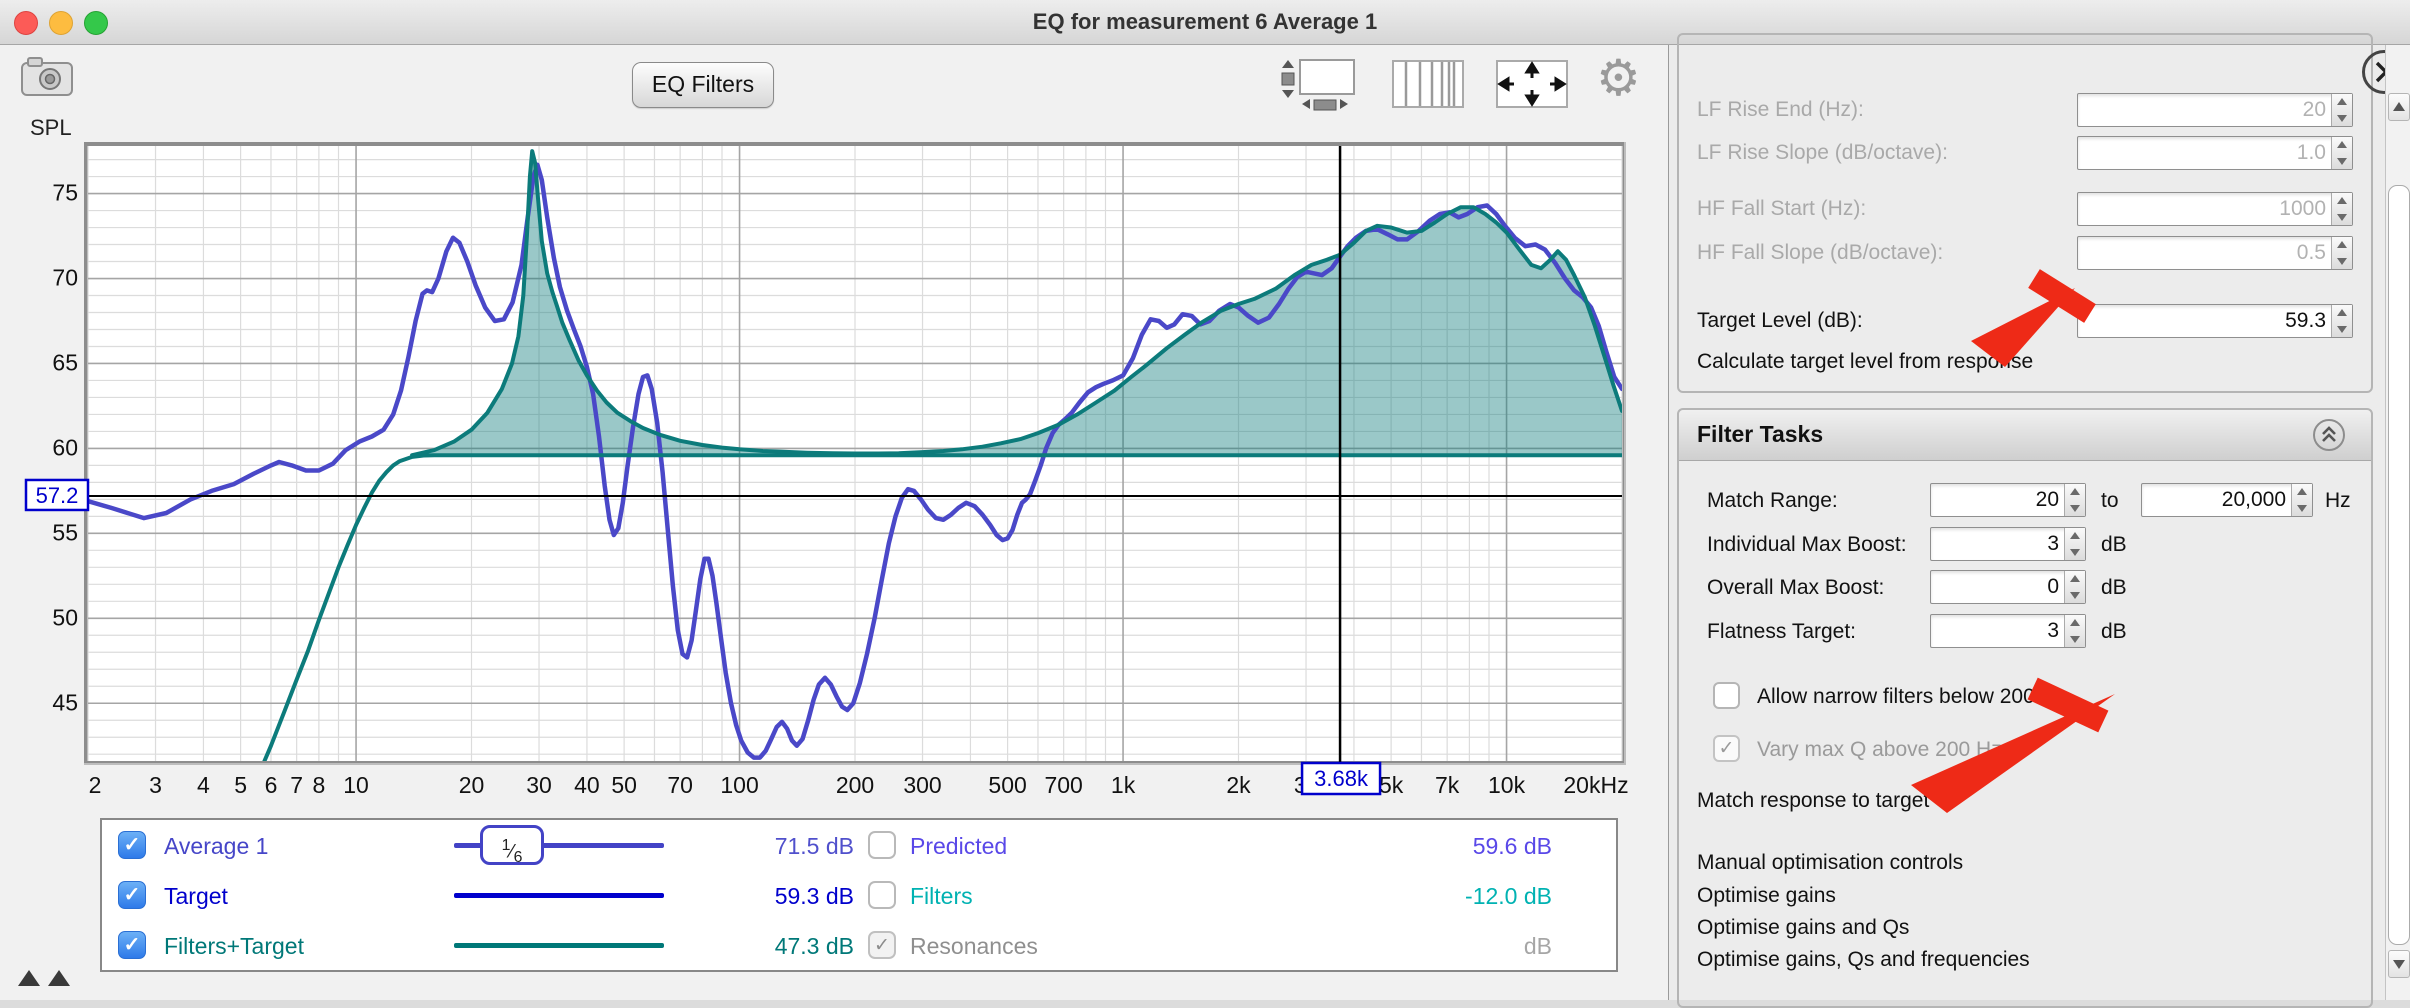 The height and width of the screenshot is (1008, 2410). I want to click on frequency-divisions-icon, so click(1428, 84).